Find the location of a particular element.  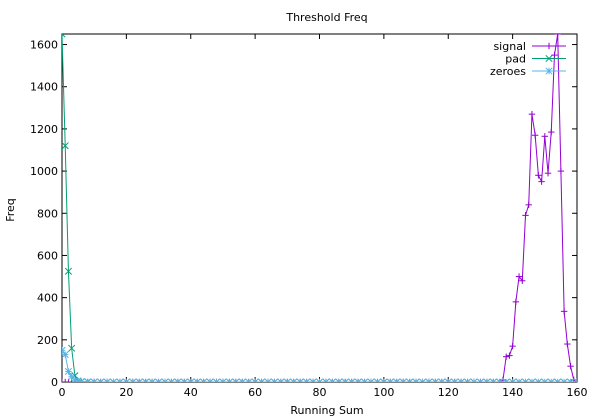

x-tick-label: 80 is located at coordinates (320, 392).